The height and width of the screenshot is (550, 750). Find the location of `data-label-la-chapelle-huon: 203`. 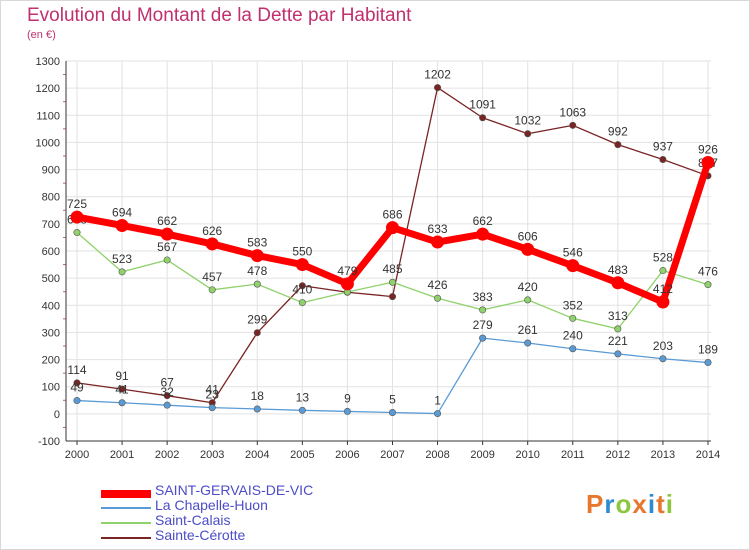

data-label-la-chapelle-huon: 203 is located at coordinates (663, 346).